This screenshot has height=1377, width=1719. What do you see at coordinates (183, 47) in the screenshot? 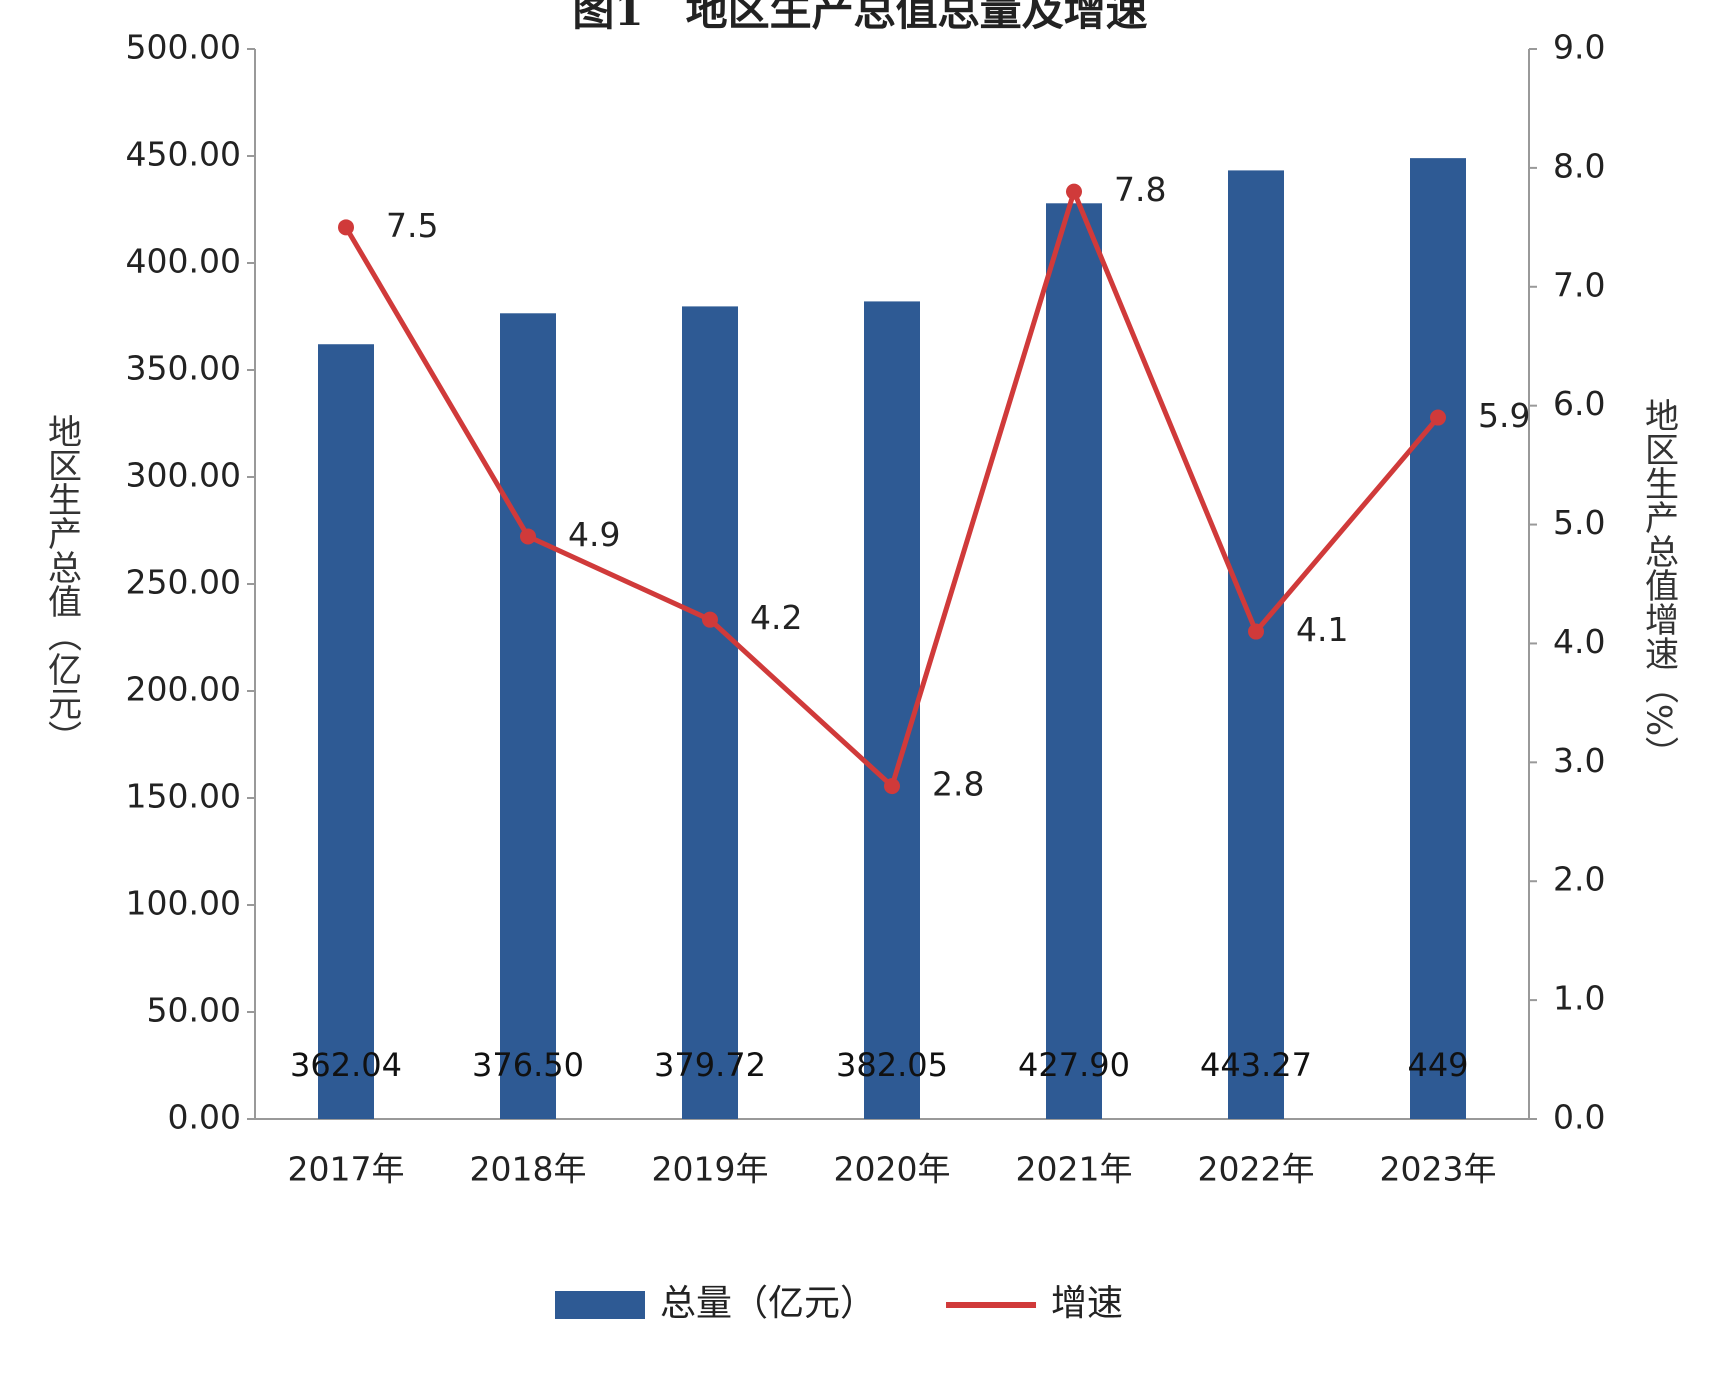
I see `y-tick-label: 500.00` at bounding box center [183, 47].